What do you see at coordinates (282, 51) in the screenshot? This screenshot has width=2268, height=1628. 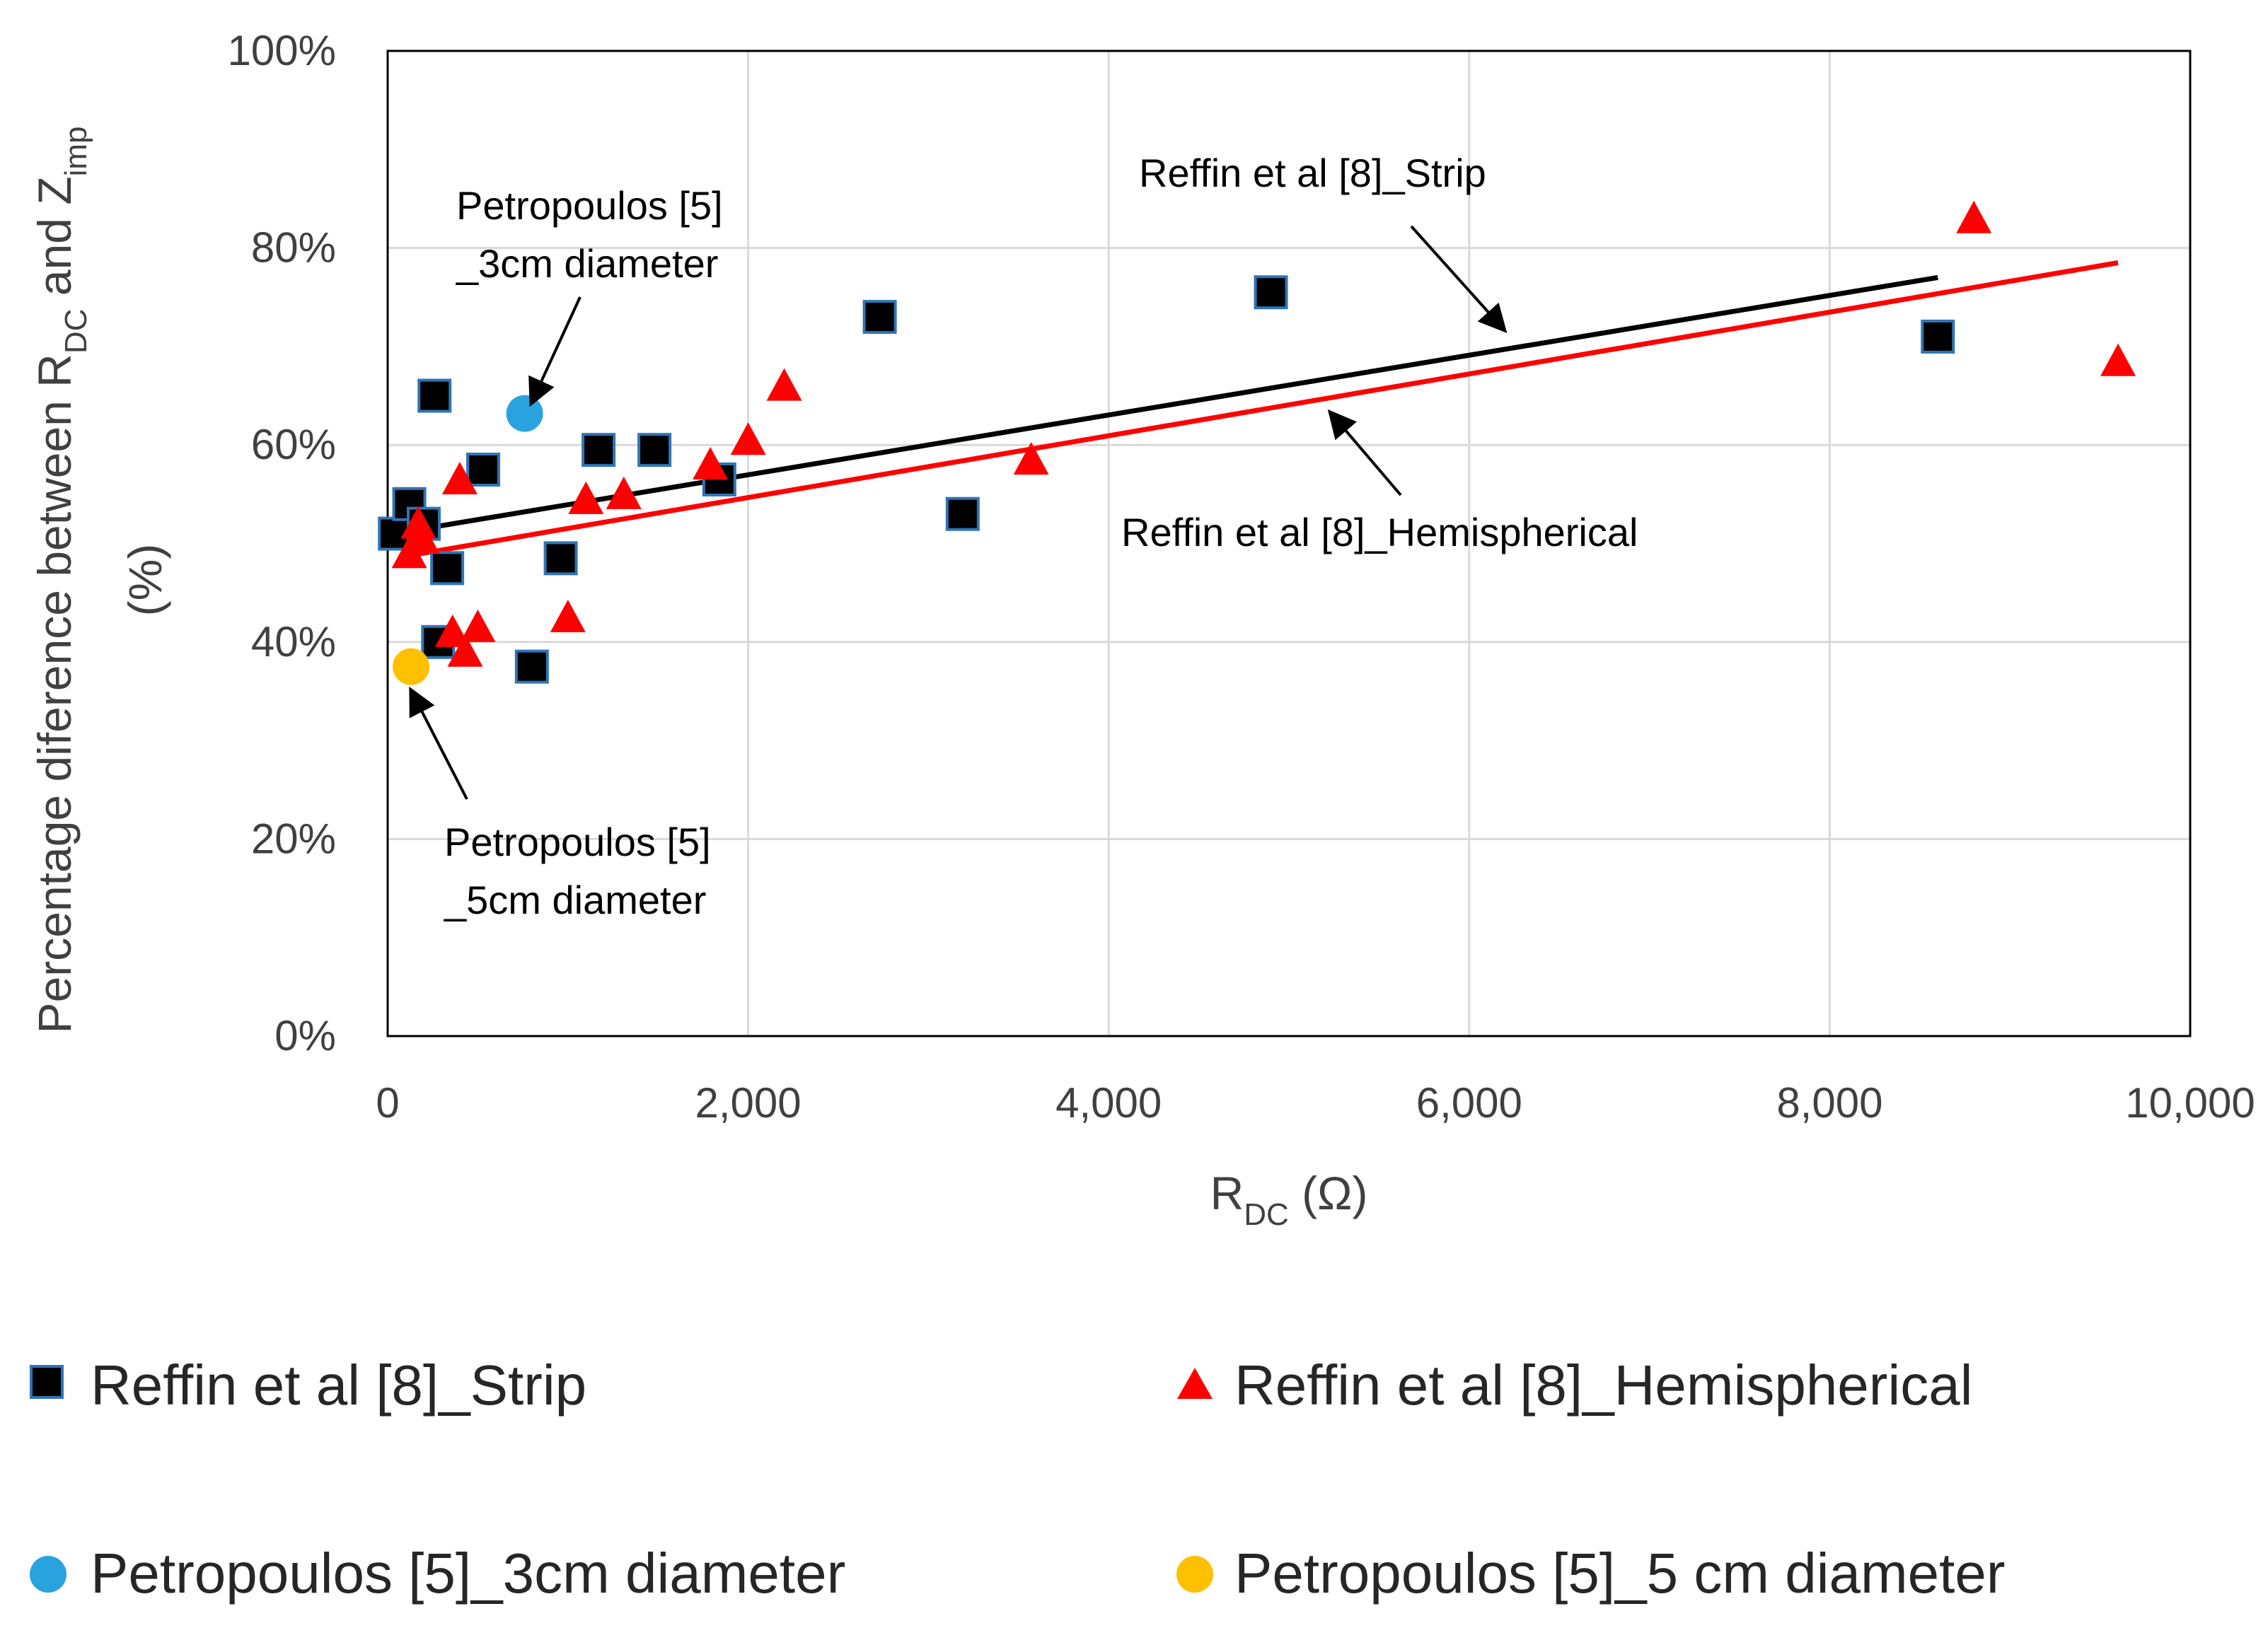 I see `y-tick-label: 100%` at bounding box center [282, 51].